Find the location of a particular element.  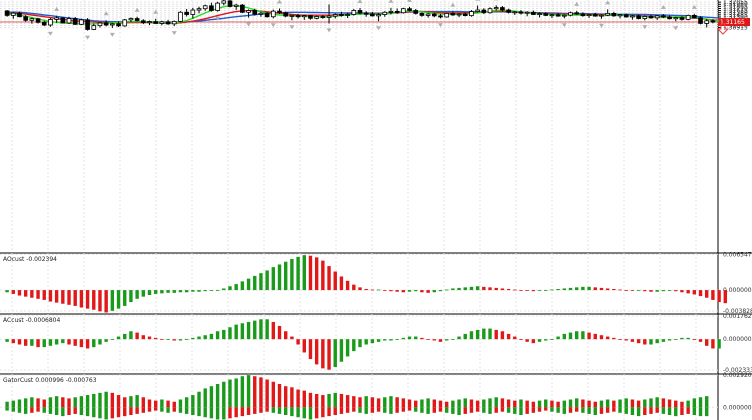

price-tick-label: 1.31675 is located at coordinates (735, 11).